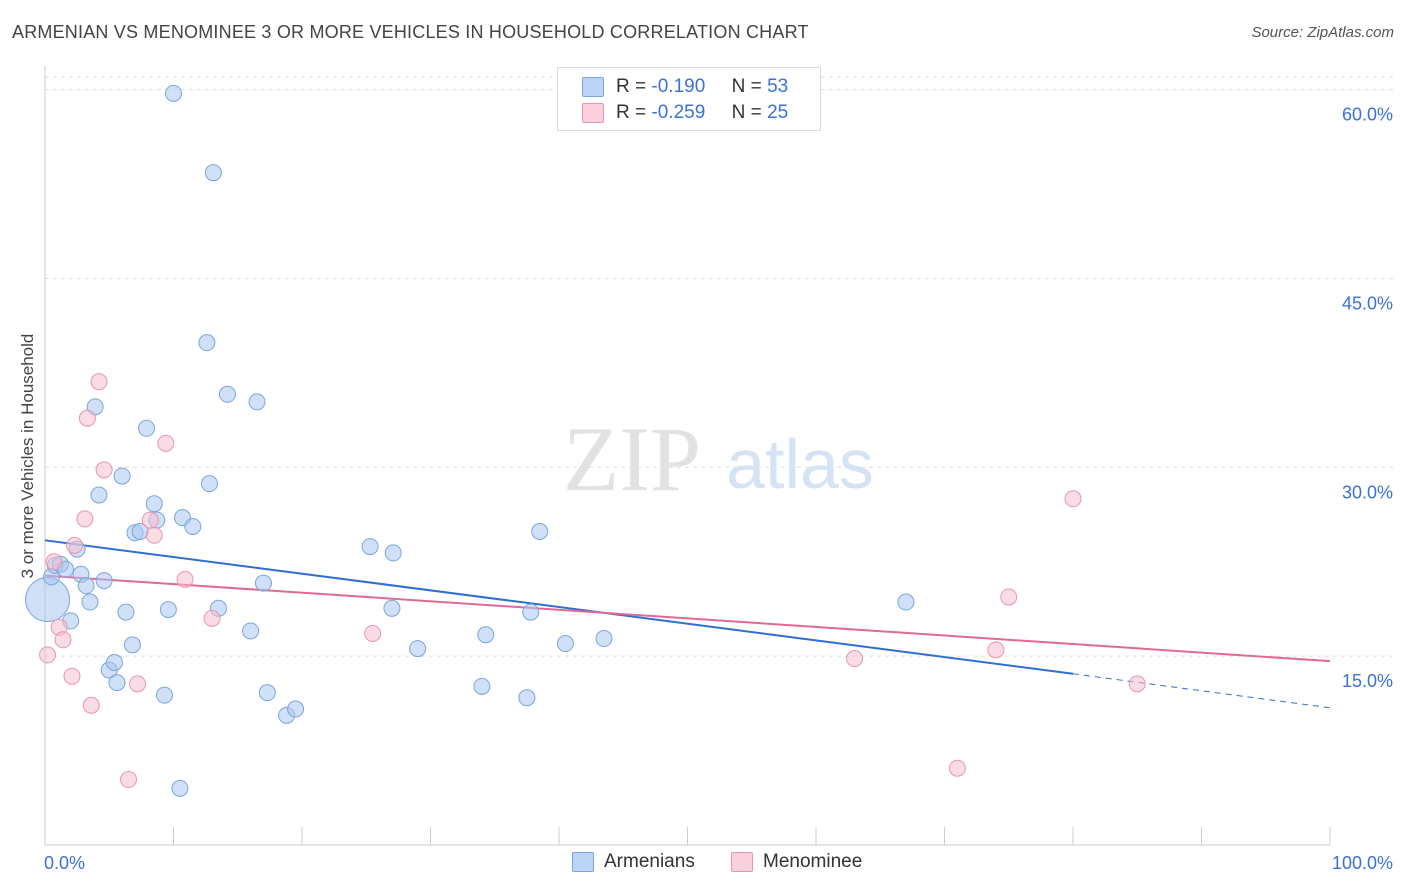 This screenshot has width=1406, height=892. What do you see at coordinates (687, 618) in the screenshot?
I see `menominee-trend-line` at bounding box center [687, 618].